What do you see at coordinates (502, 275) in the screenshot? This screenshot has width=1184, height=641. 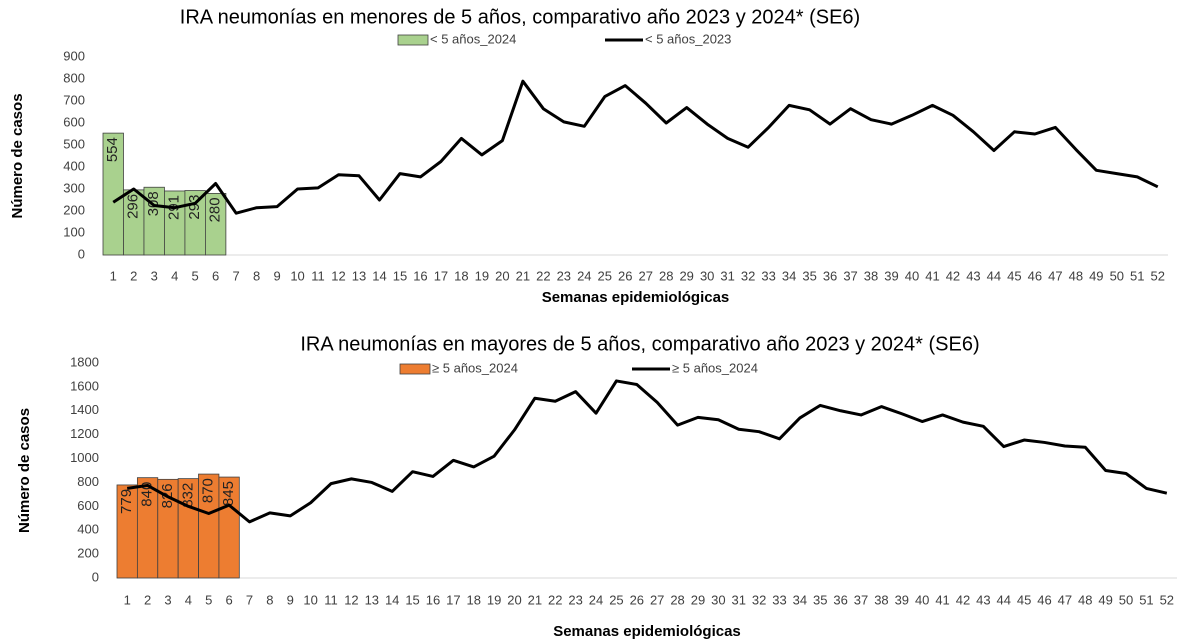 I see `x-tick-label: 20` at bounding box center [502, 275].